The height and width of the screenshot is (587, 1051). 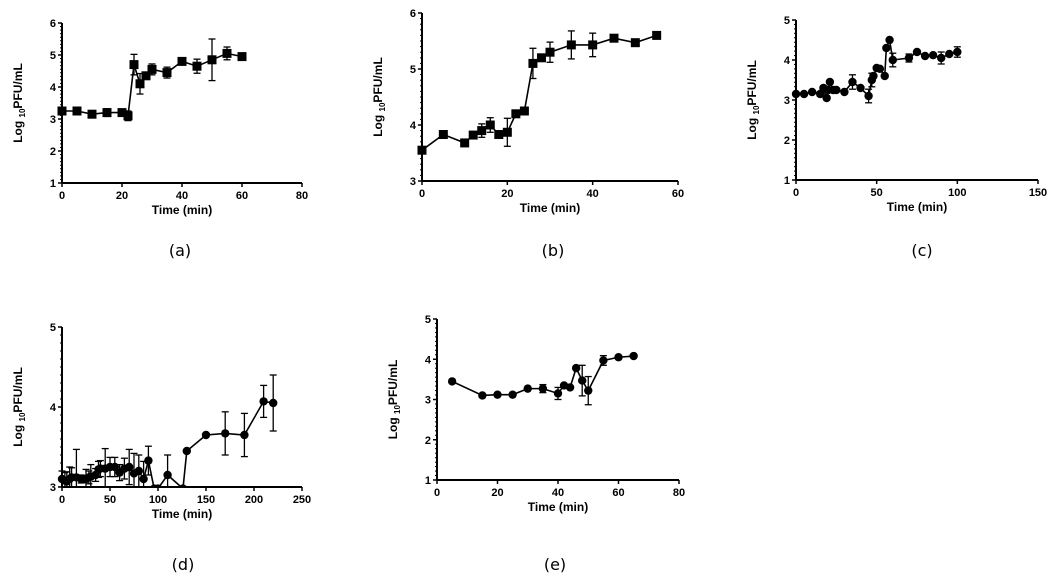 I want to click on x-tick-label: 100, so click(x=158, y=500).